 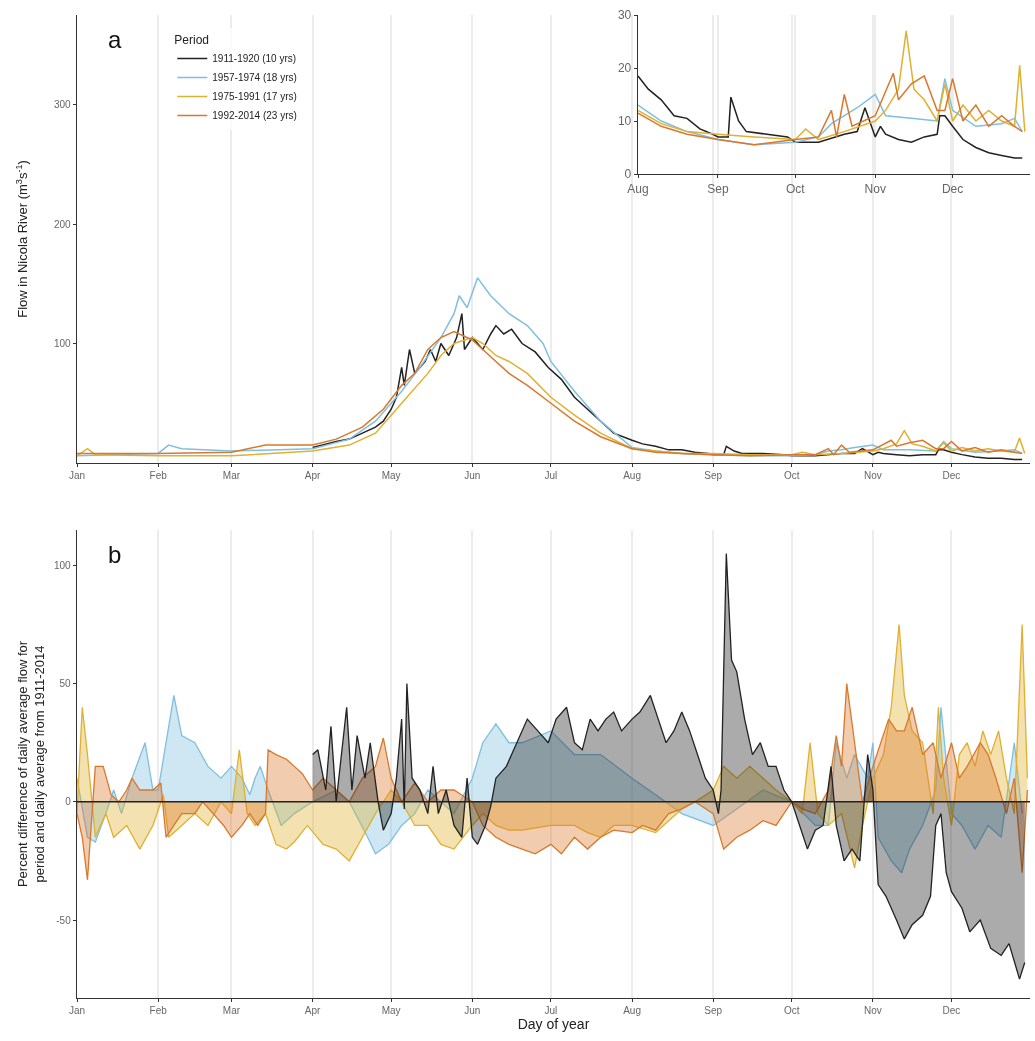 What do you see at coordinates (63, 105) in the screenshot?
I see `y-tick-label: 300` at bounding box center [63, 105].